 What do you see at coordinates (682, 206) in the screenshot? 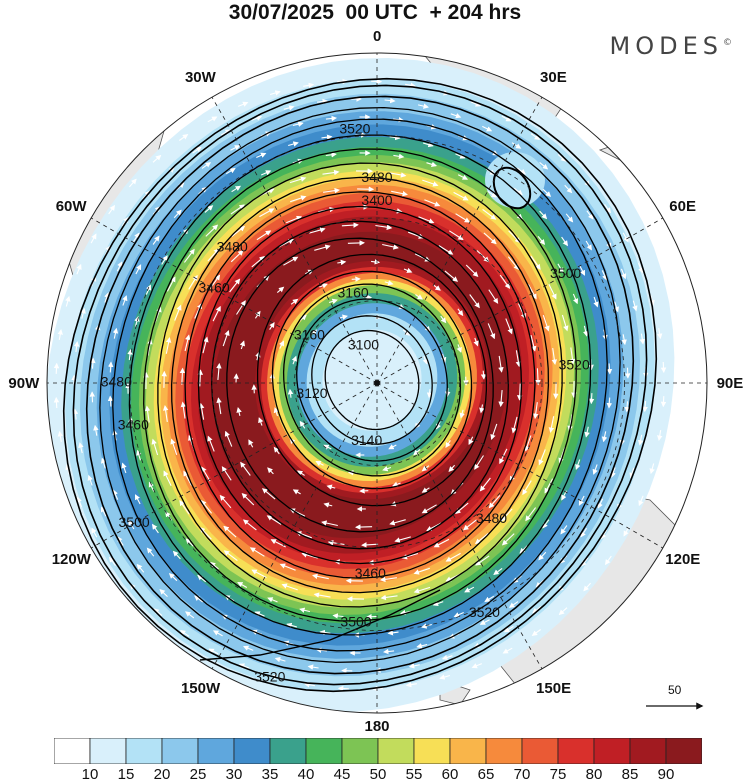
I see `longitude-label: 60E` at bounding box center [682, 206].